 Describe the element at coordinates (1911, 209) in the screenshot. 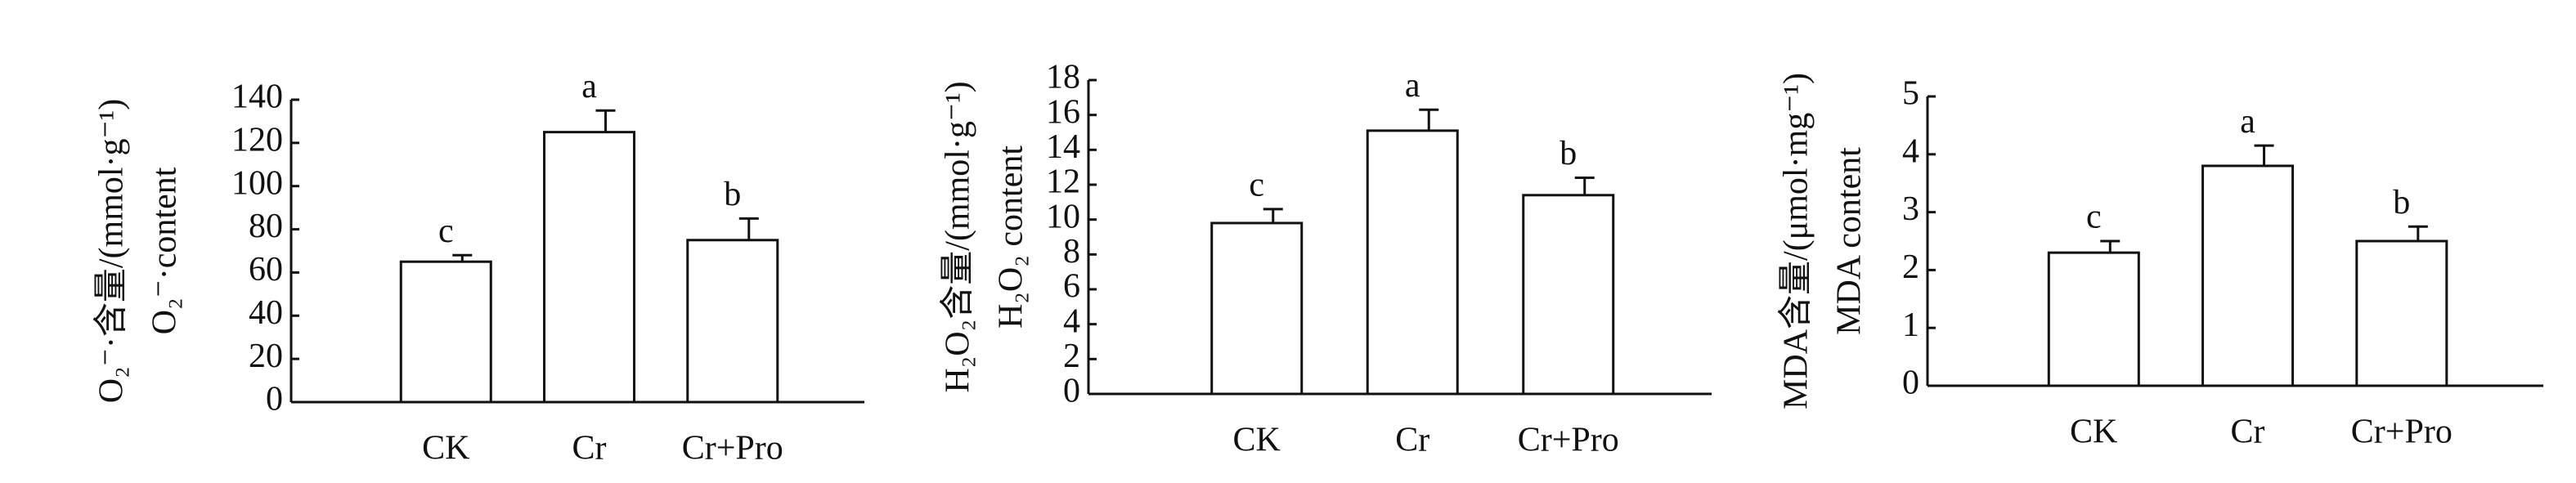

I see `y-tick-label: 3` at that location.